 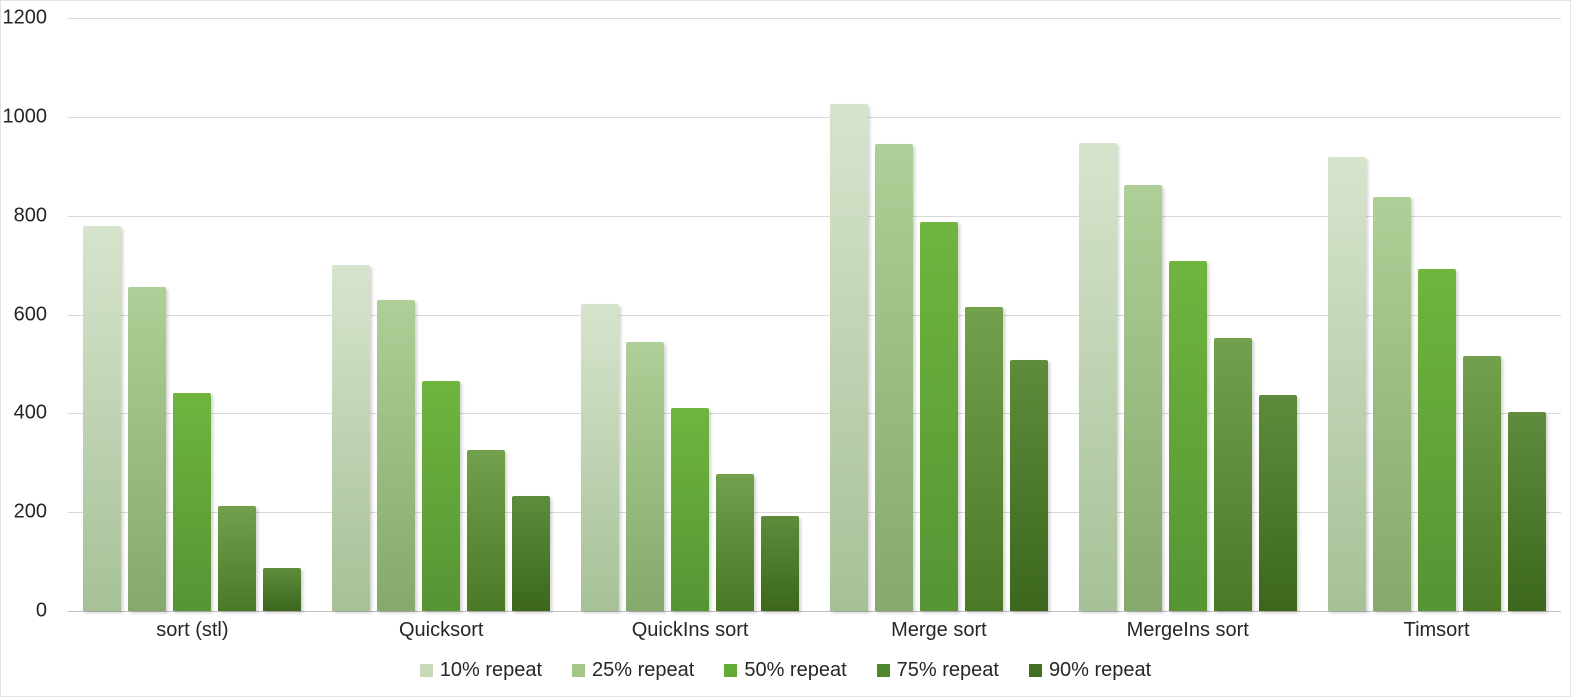 I want to click on x-axis-category-label: Quicksort, so click(x=441, y=630).